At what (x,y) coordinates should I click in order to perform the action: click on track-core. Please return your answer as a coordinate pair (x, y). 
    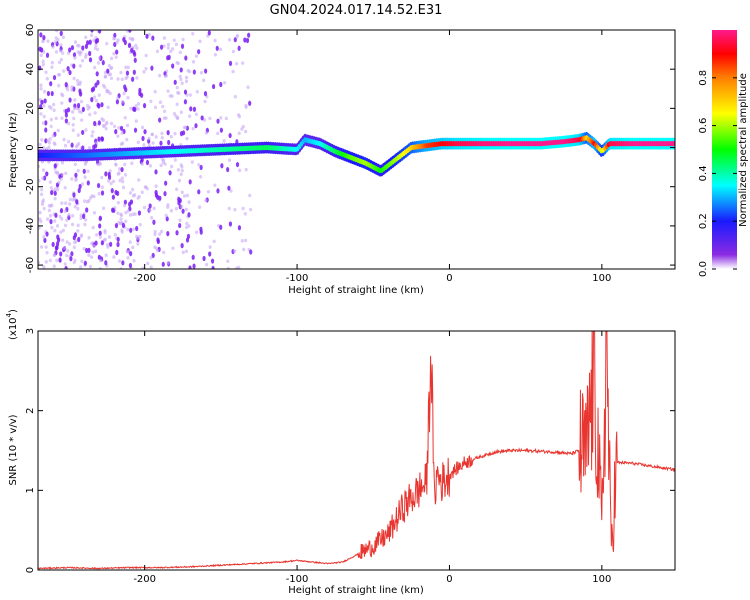
    Looking at the image, I should click on (673, 144).